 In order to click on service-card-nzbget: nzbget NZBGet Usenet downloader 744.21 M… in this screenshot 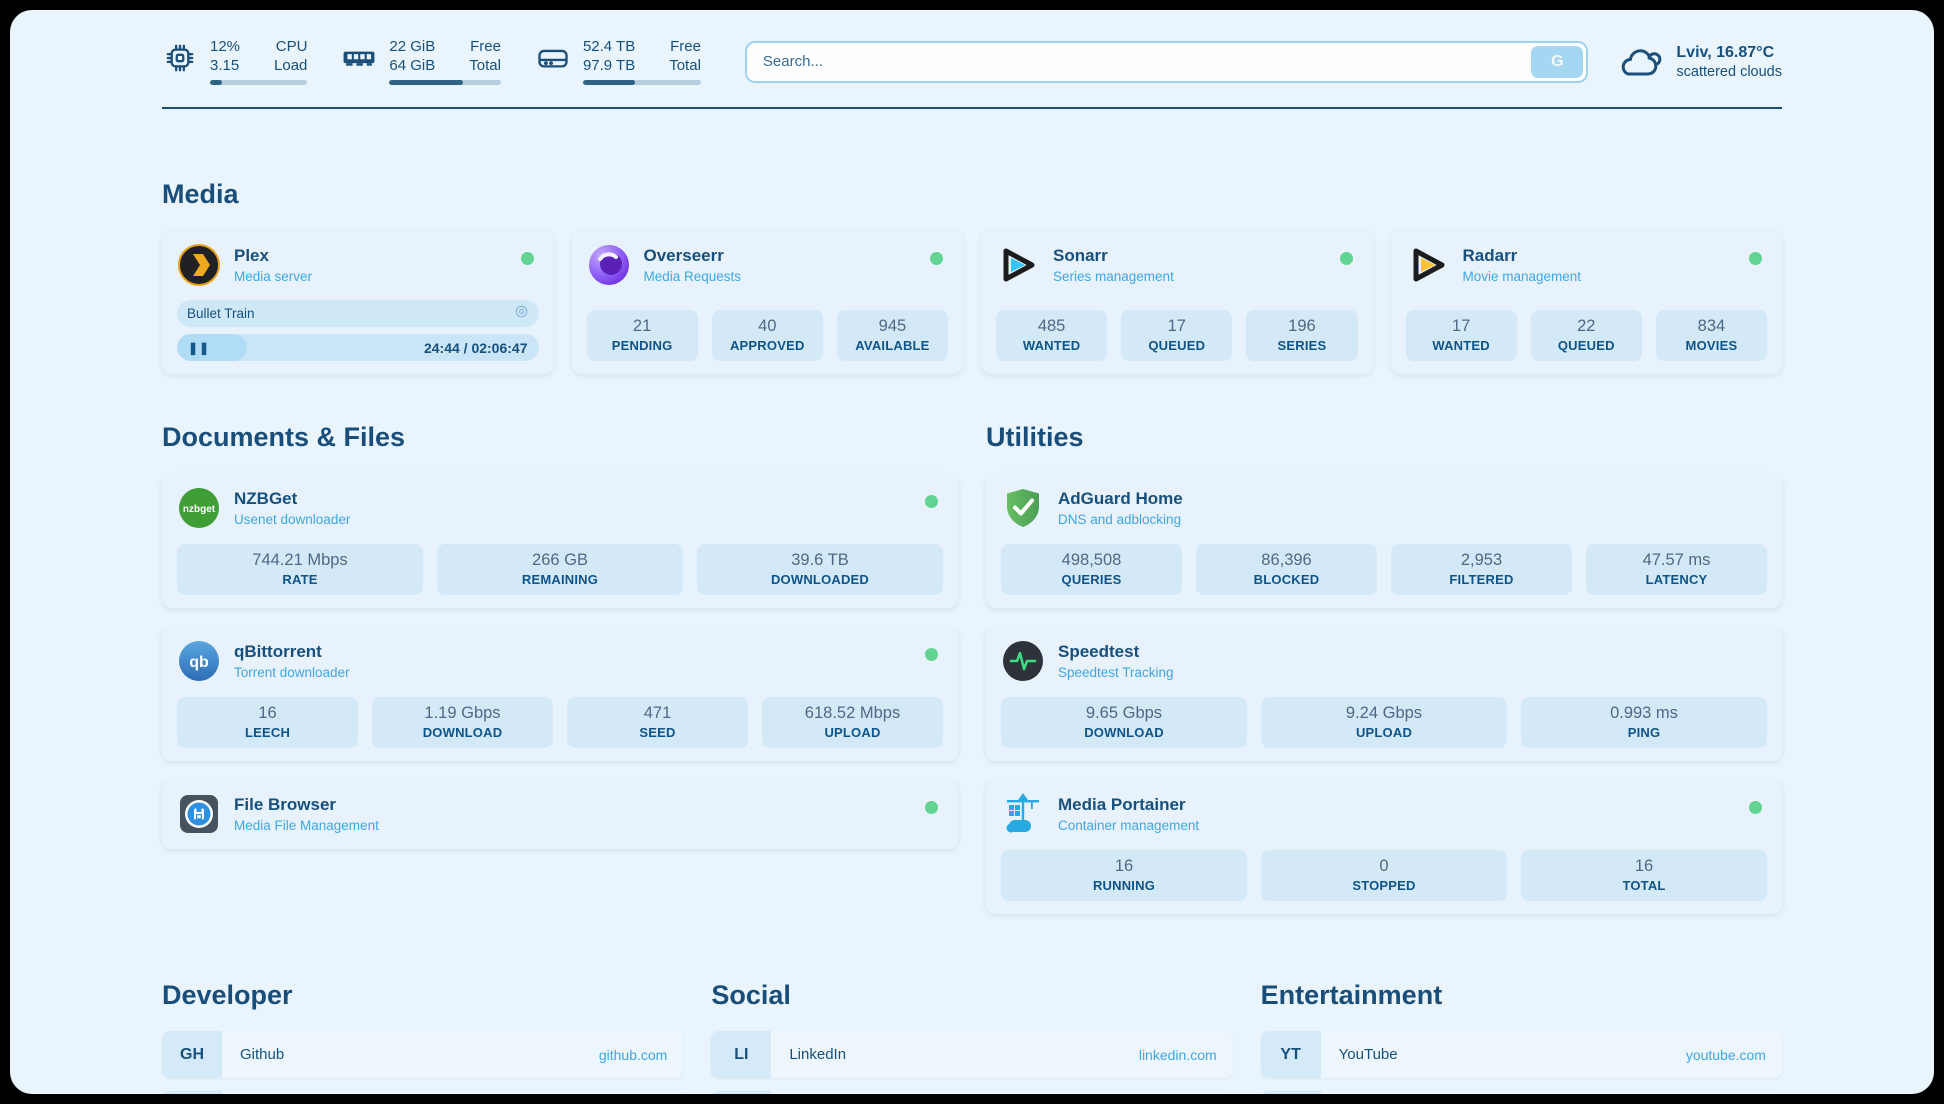, I will do `click(560, 540)`.